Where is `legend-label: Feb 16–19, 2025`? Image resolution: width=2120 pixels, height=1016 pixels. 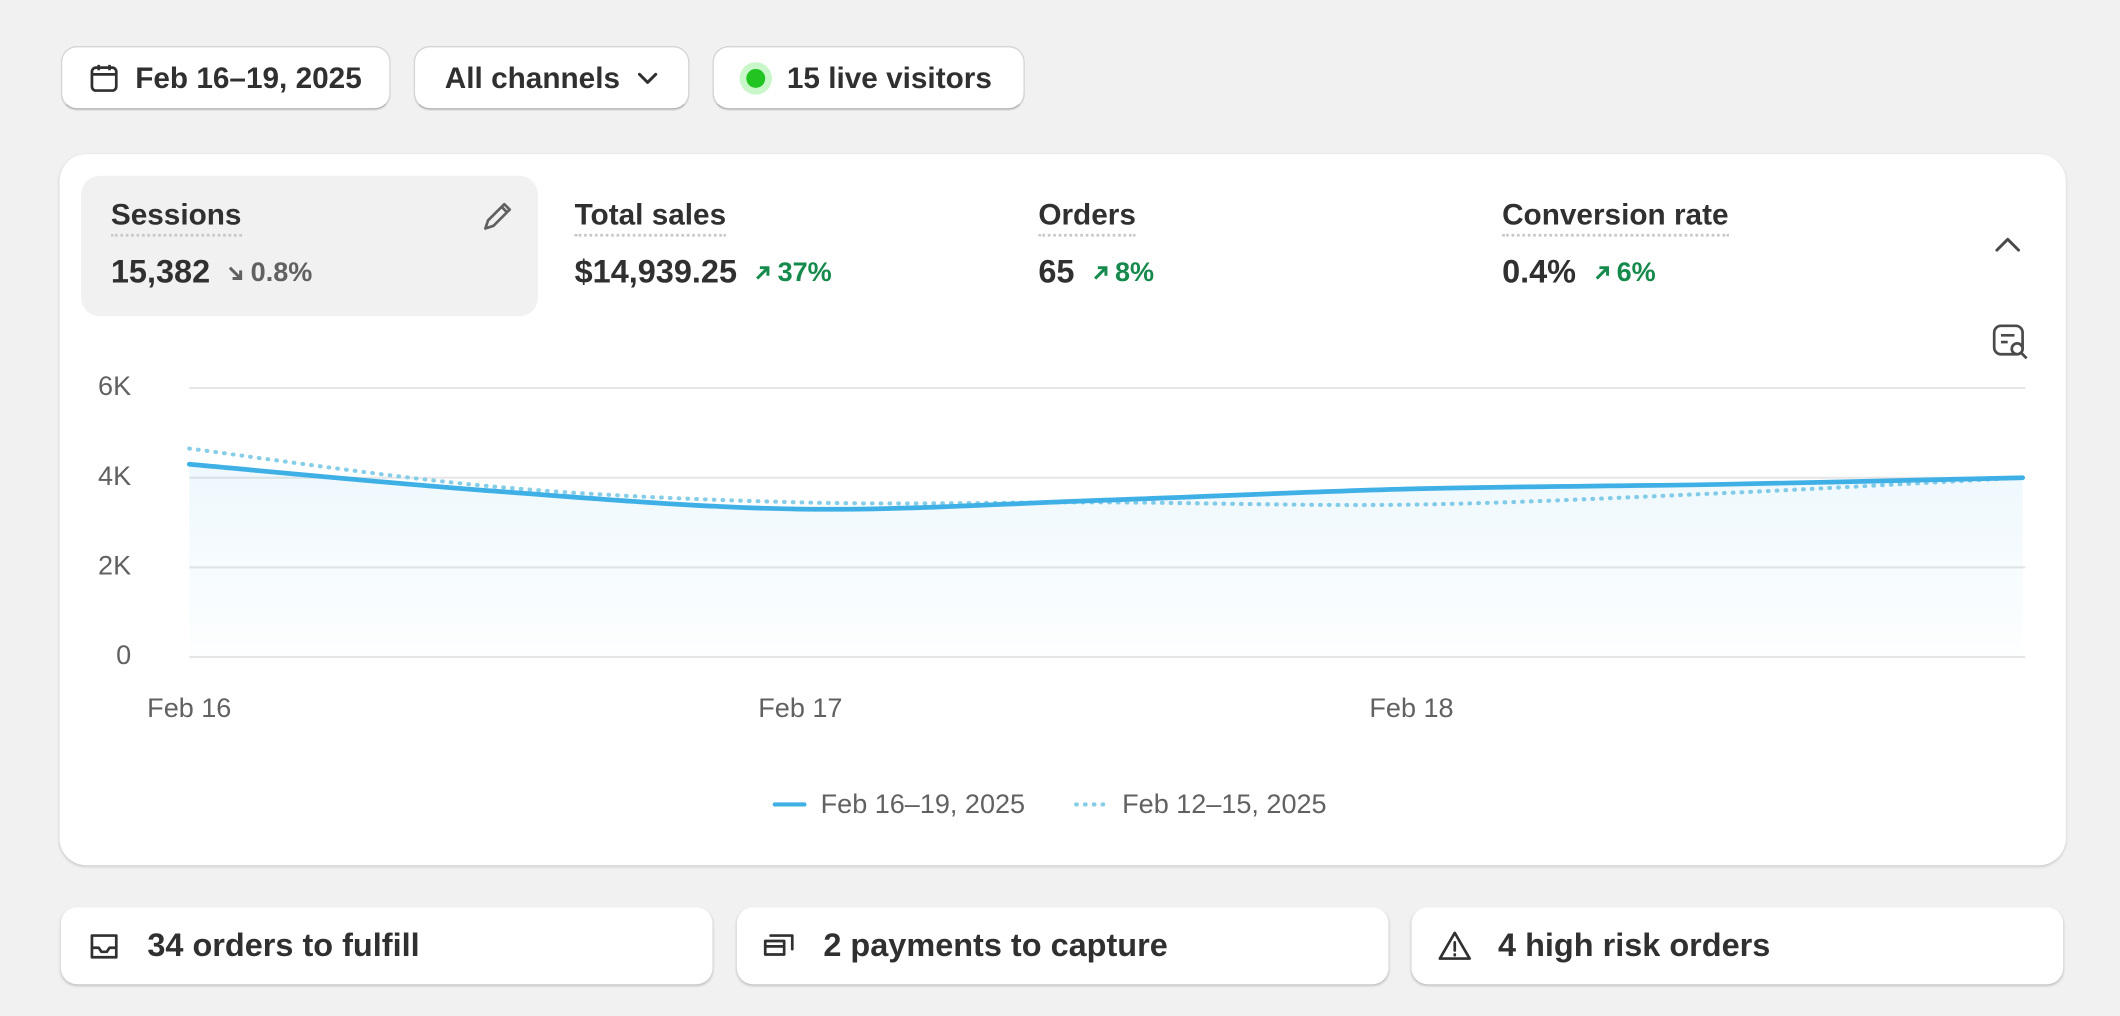
legend-label: Feb 16–19, 2025 is located at coordinates (923, 804).